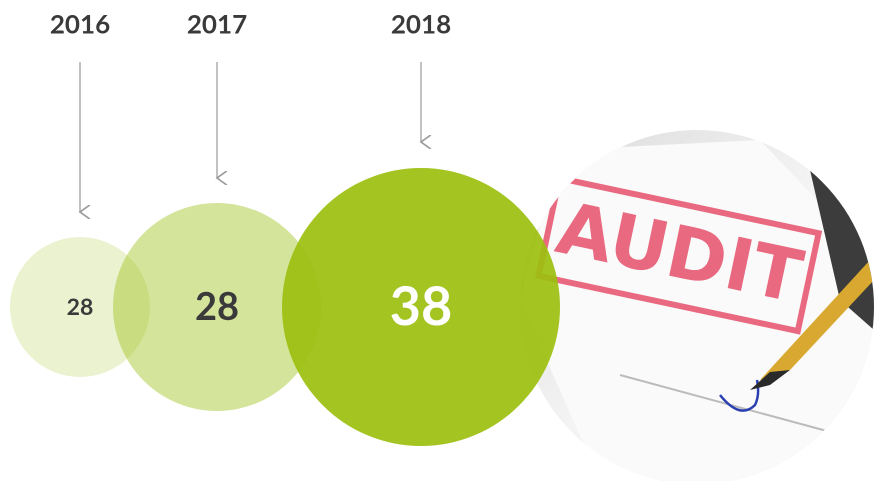  I want to click on circle-2017, so click(217, 307).